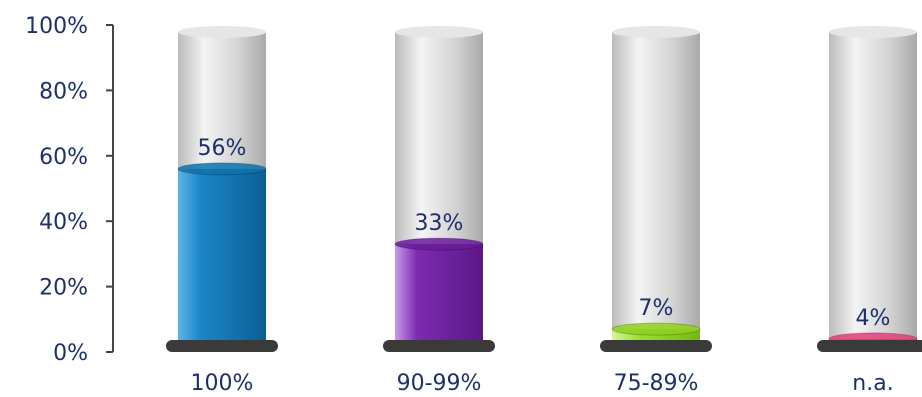 The height and width of the screenshot is (397, 922). I want to click on category-label: 90-99%, so click(439, 383).